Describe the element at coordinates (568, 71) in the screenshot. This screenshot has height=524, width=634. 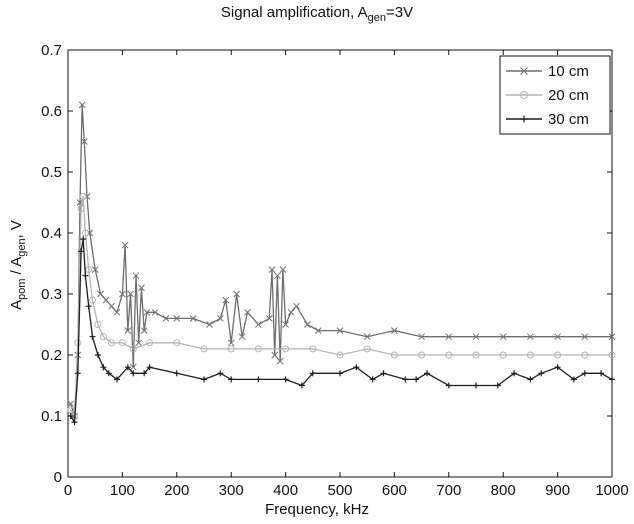
I see `legend-label-0: 10 cm` at that location.